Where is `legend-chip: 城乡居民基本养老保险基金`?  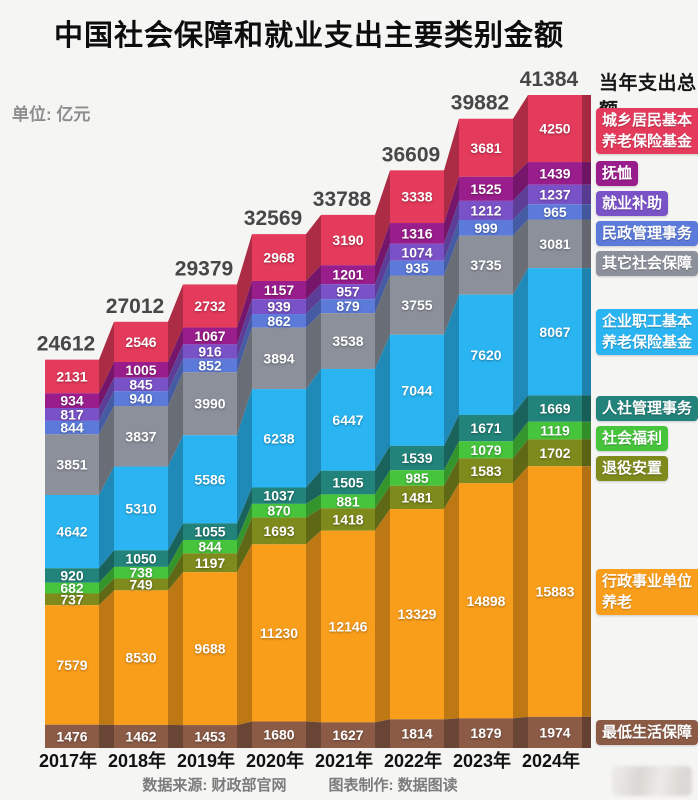
legend-chip: 城乡居民基本养老保险基金 is located at coordinates (647, 131).